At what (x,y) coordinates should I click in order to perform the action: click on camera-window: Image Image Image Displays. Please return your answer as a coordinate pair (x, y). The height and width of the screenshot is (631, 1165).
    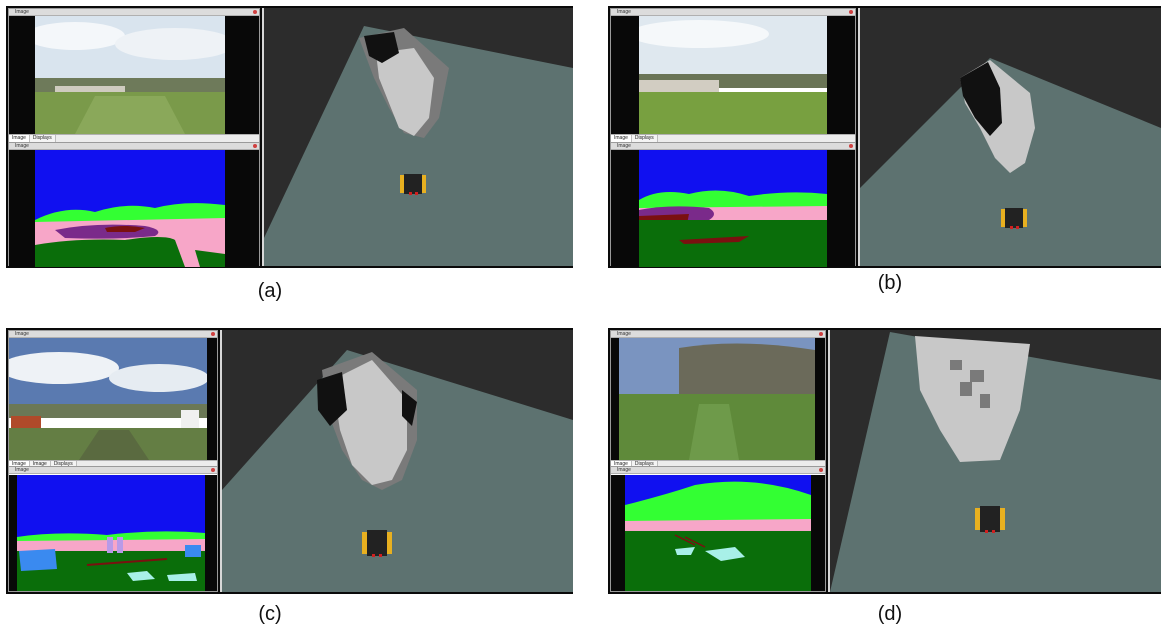
    Looking at the image, I should click on (113, 399).